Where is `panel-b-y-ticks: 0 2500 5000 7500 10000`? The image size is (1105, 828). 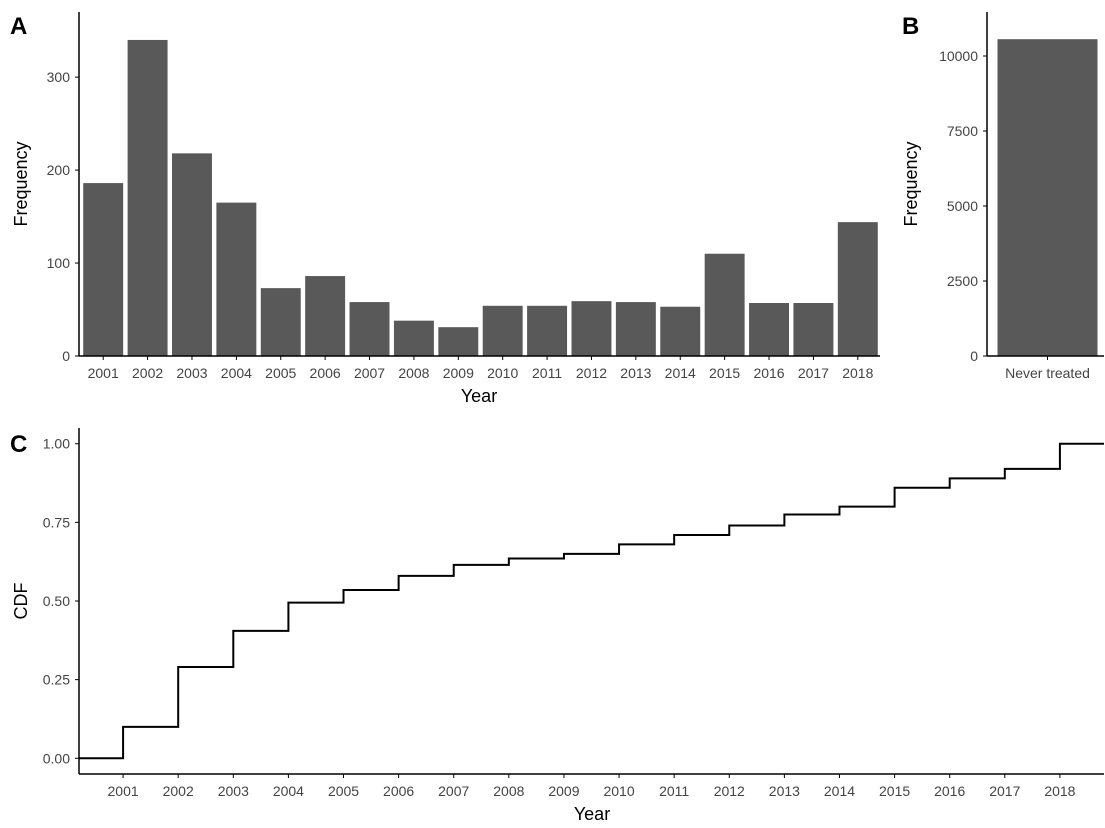 panel-b-y-ticks: 0 2500 5000 7500 10000 is located at coordinates (963, 206).